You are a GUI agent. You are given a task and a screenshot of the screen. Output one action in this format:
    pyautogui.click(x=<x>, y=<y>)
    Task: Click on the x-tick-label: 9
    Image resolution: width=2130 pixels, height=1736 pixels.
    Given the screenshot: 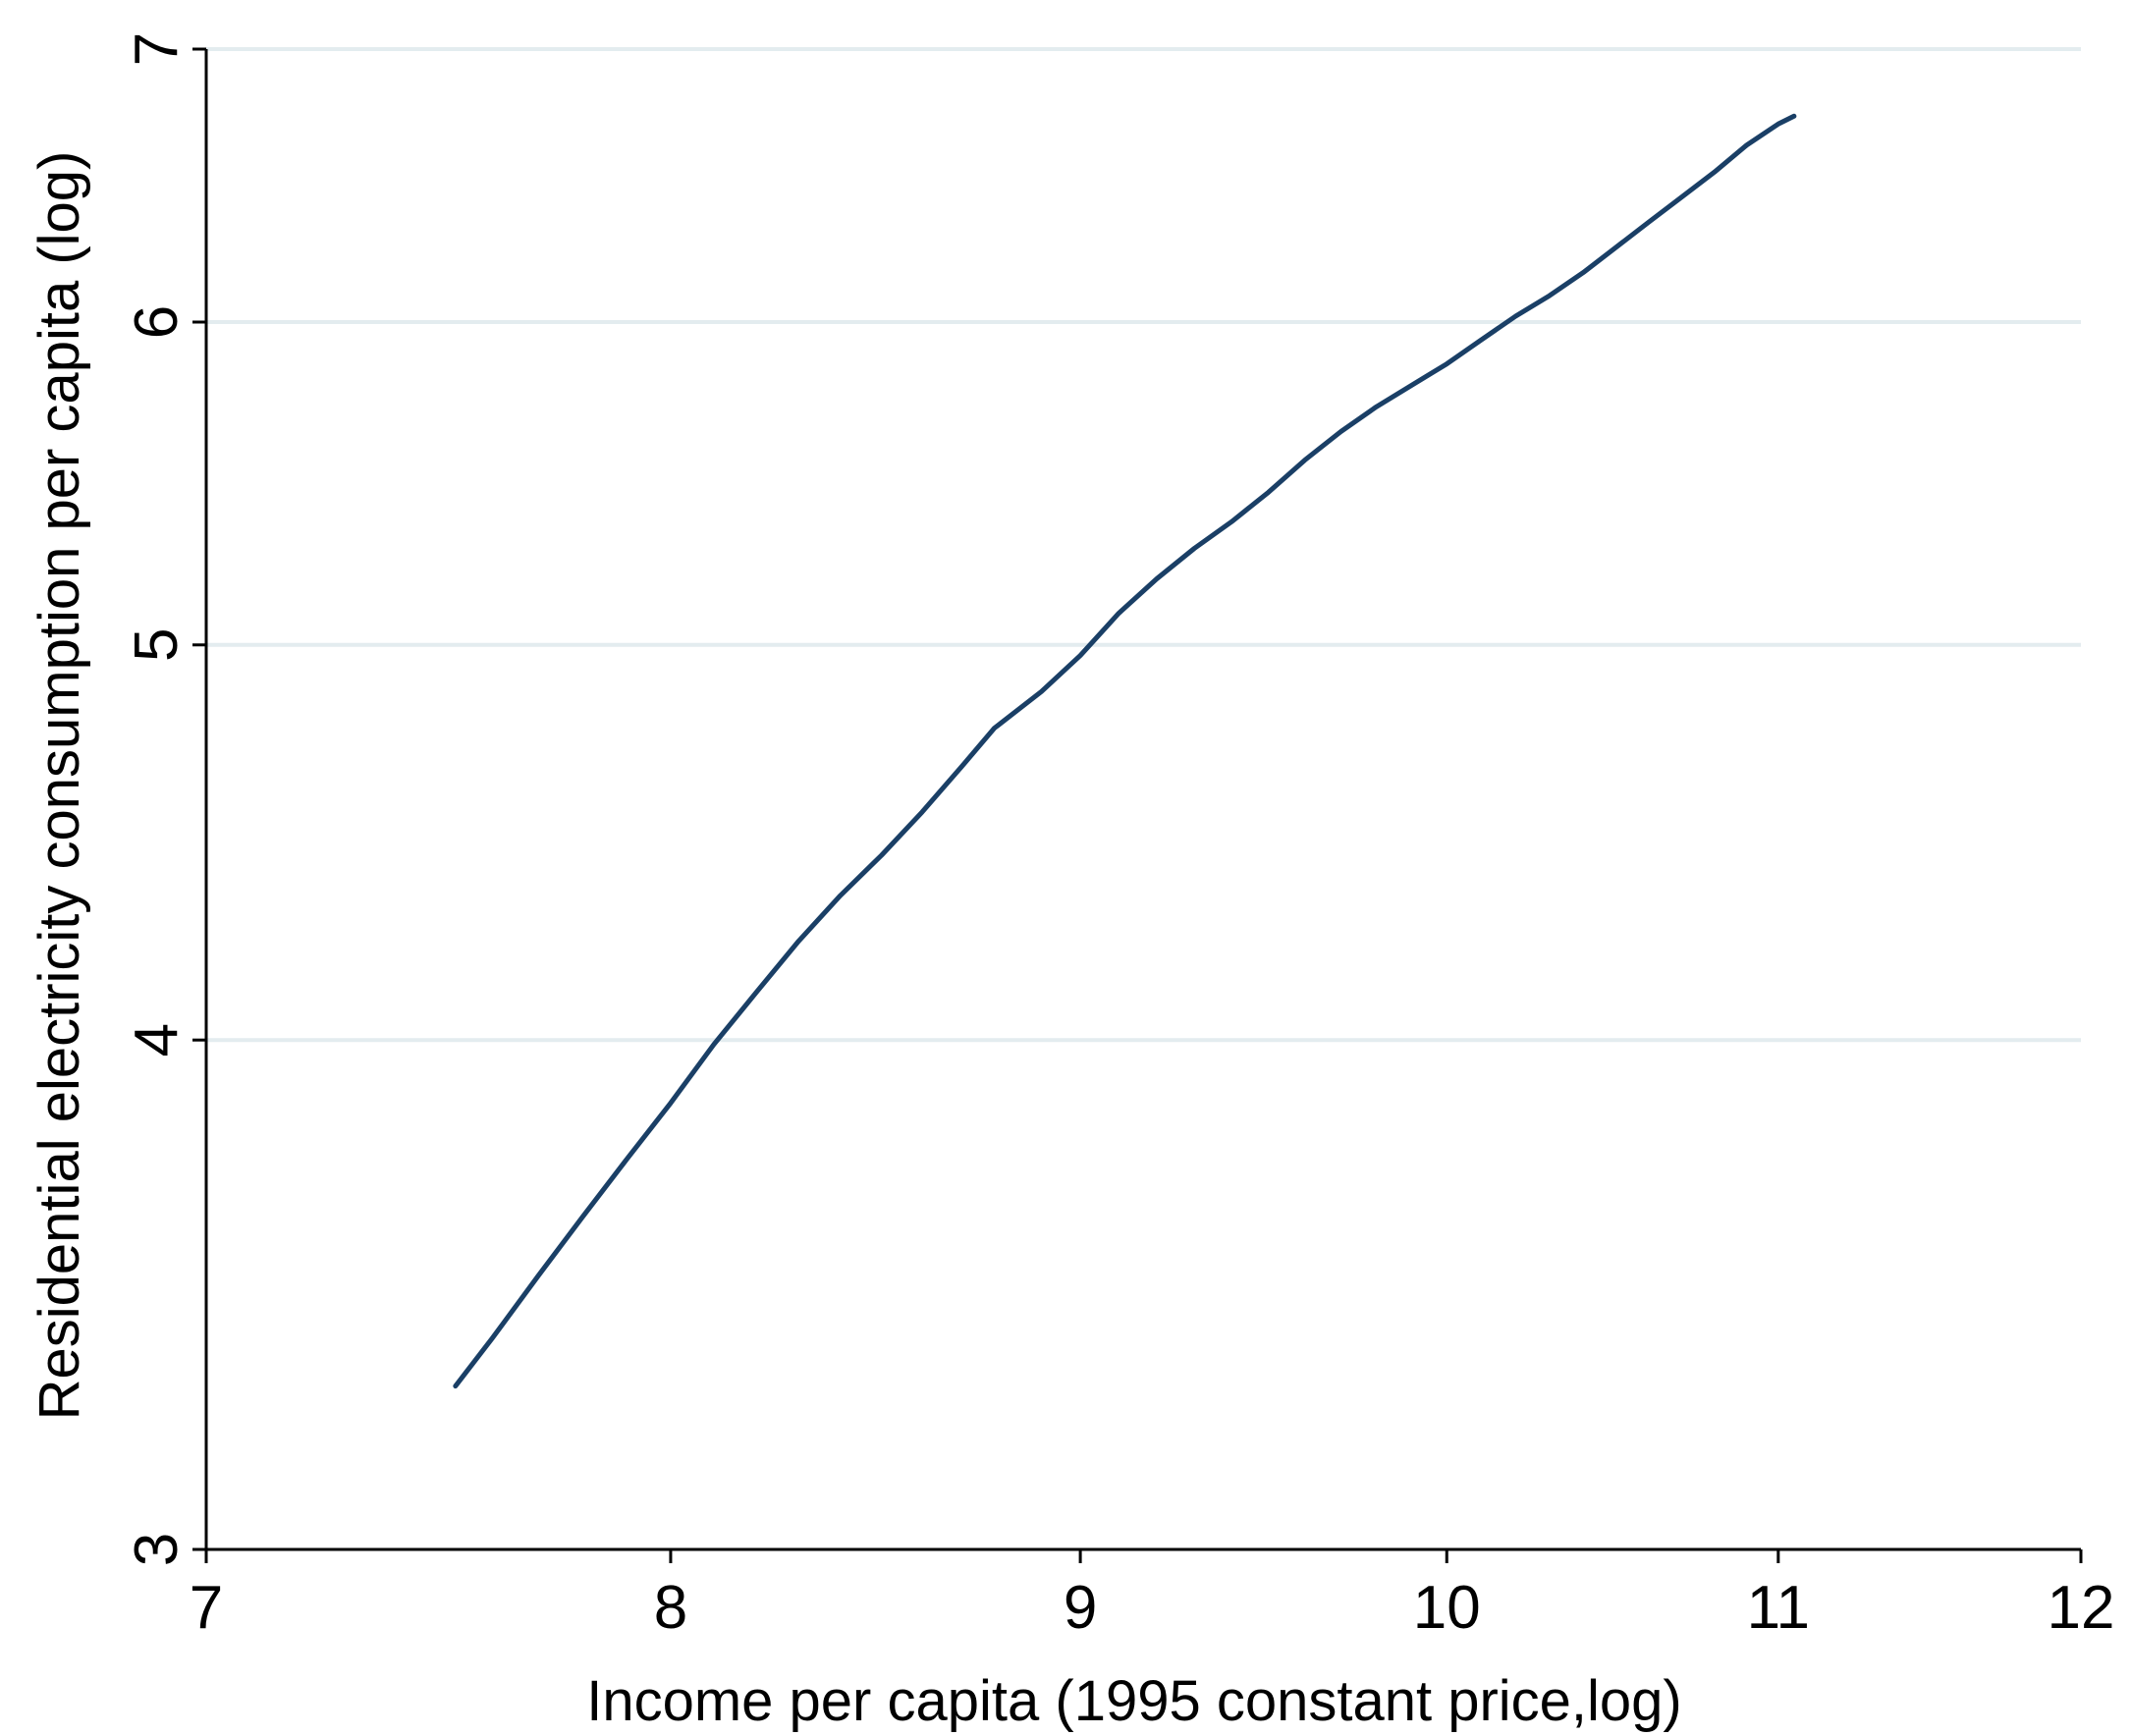 What is the action you would take?
    pyautogui.click(x=1080, y=1608)
    